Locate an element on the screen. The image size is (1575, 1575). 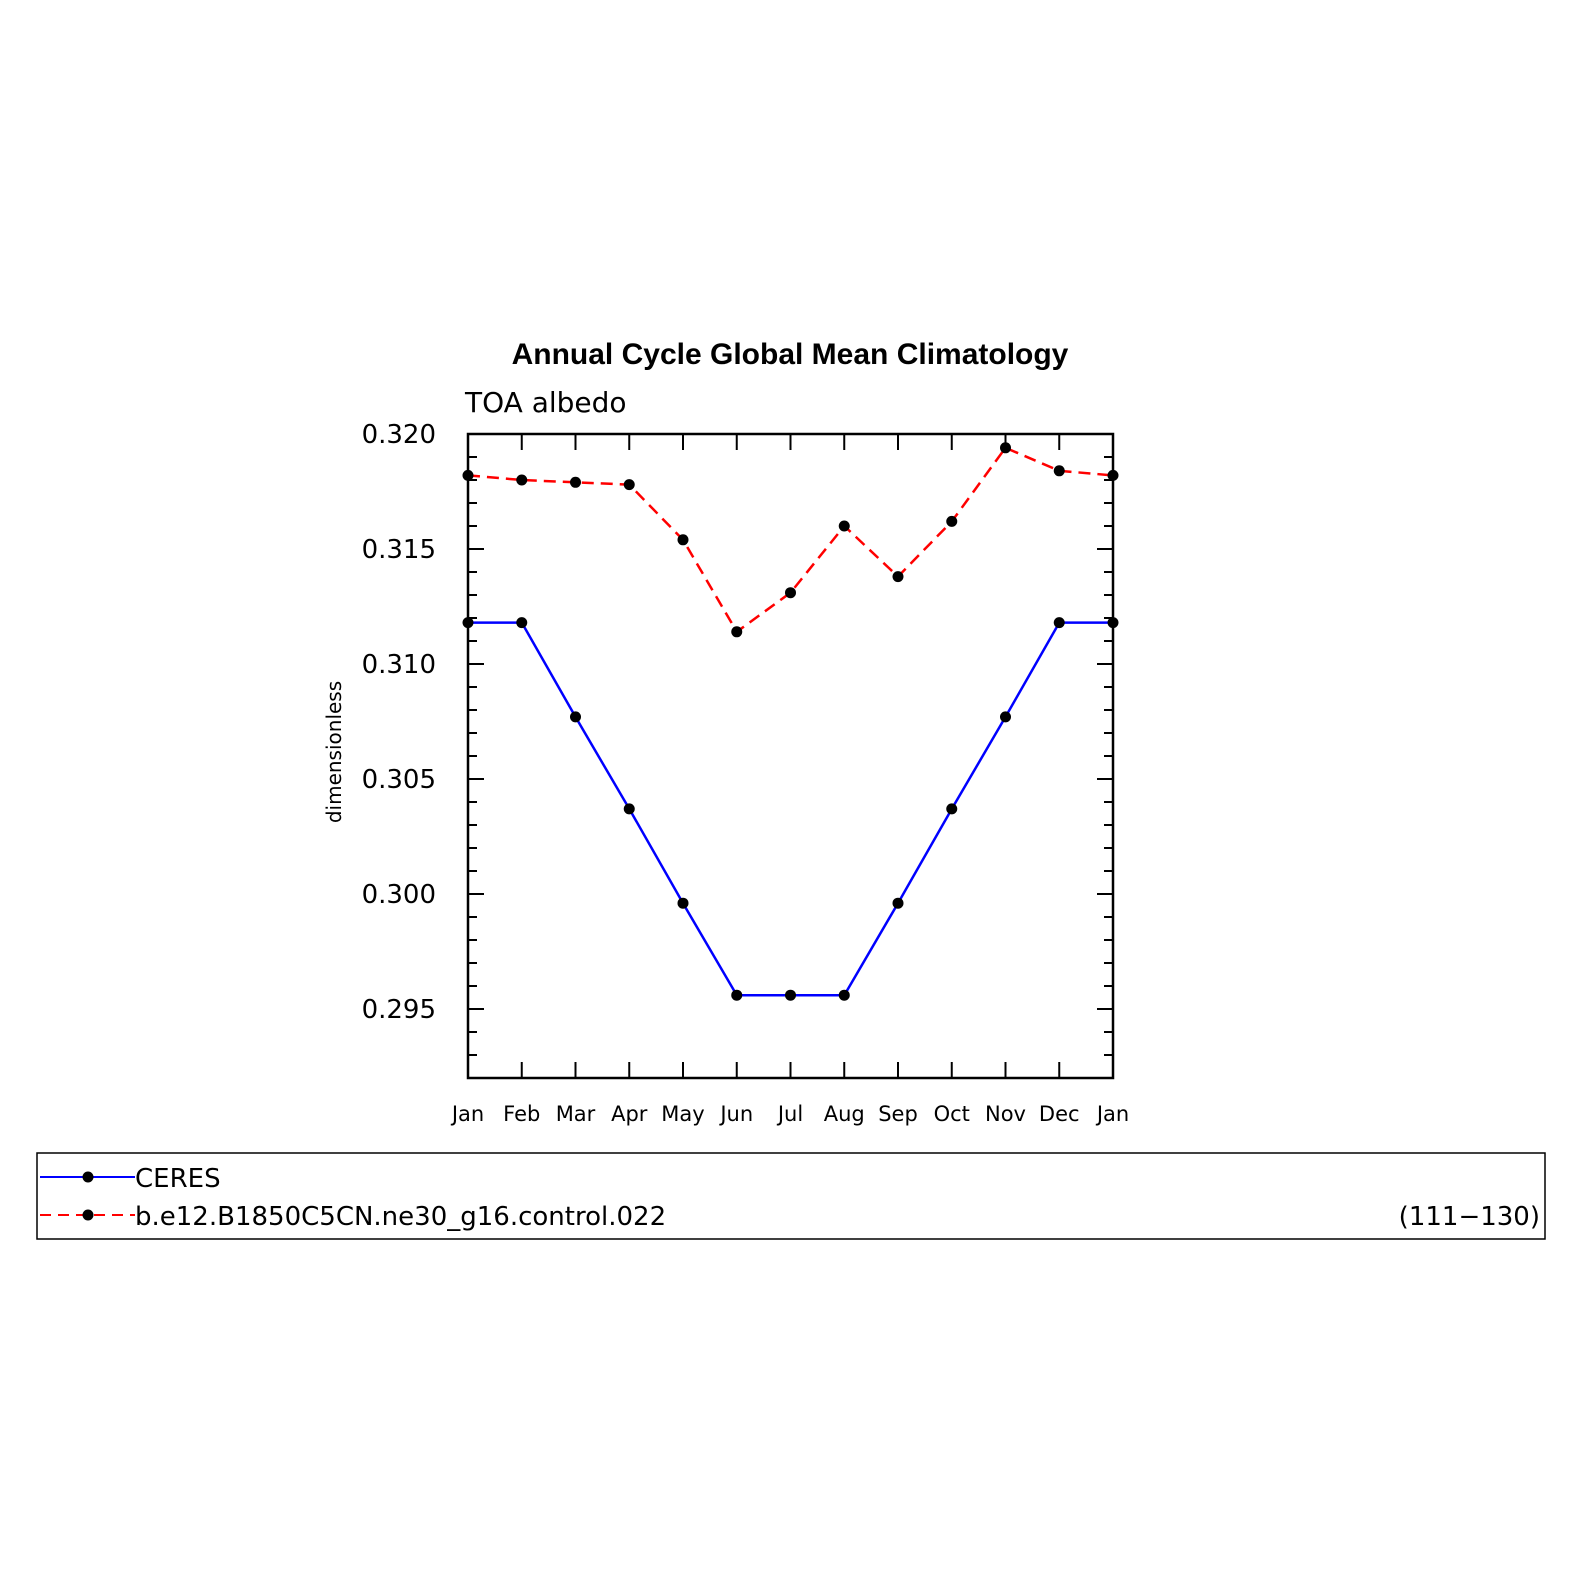
y-tick-label: 0.300 is located at coordinates (399, 895).